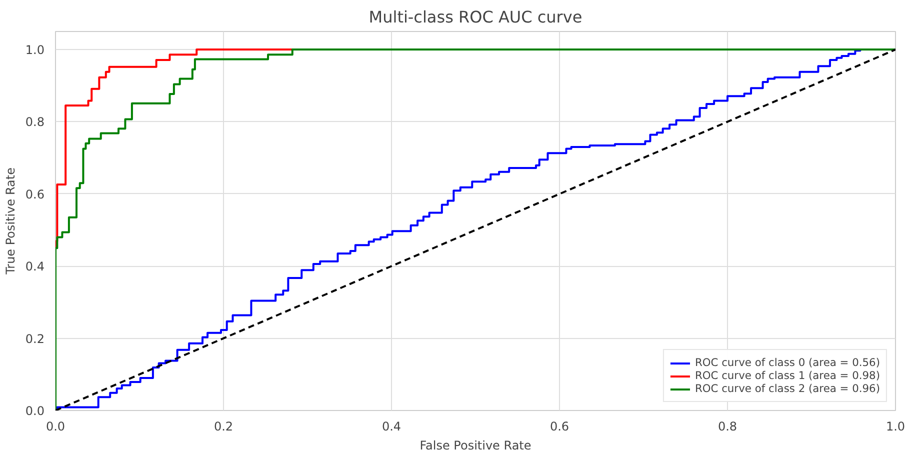 The height and width of the screenshot is (461, 918). What do you see at coordinates (224, 427) in the screenshot?
I see `x-tick-label: 0.2` at bounding box center [224, 427].